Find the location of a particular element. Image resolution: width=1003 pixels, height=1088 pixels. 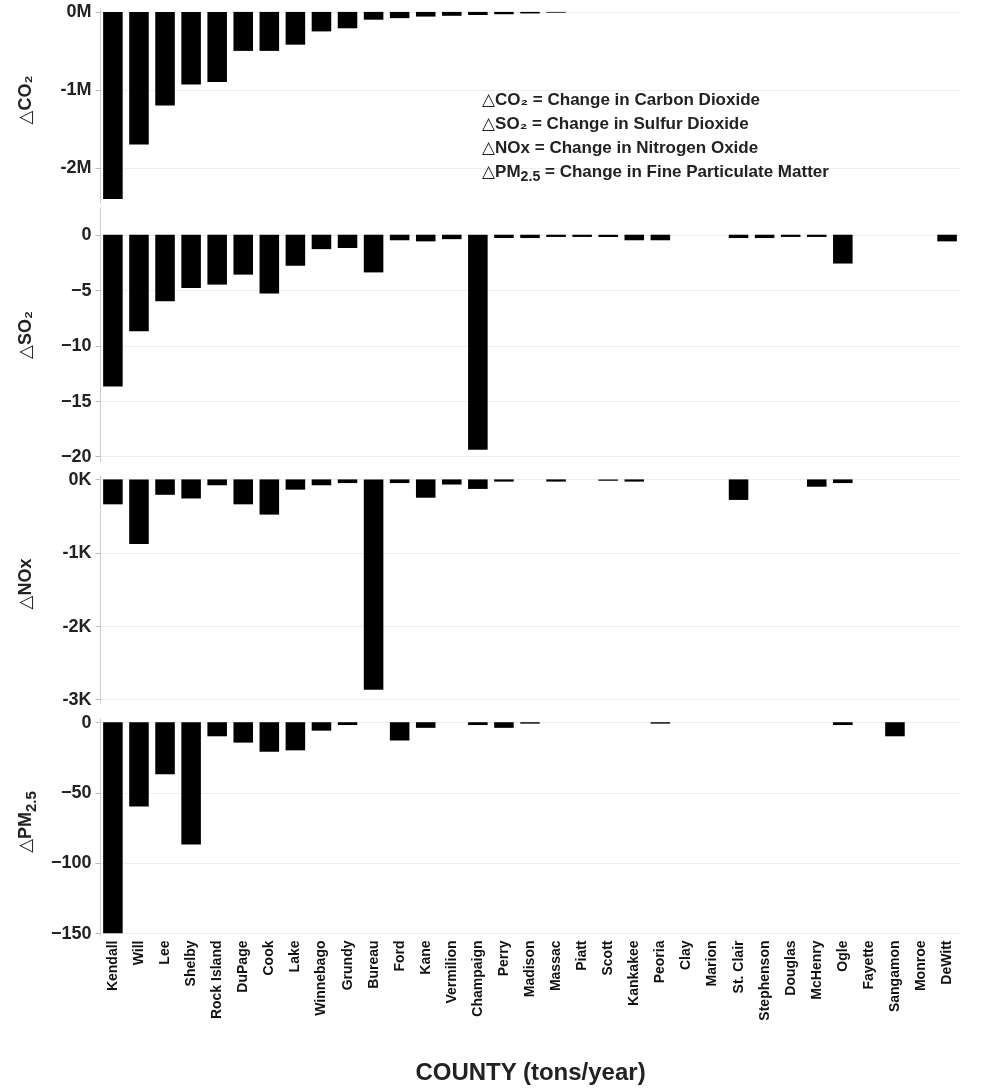

y-axis-title: △CO₂ is located at coordinates (25, 99).